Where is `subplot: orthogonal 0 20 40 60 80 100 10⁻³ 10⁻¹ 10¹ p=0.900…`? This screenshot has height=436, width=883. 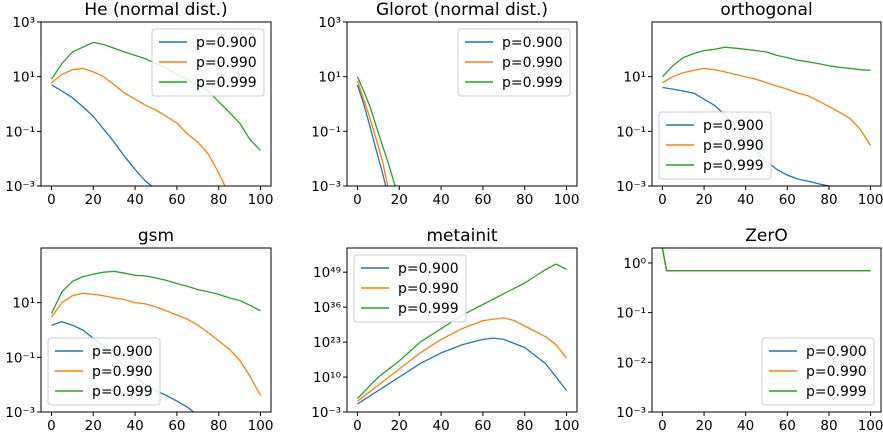 subplot: orthogonal 0 20 40 60 80 100 10⁻³ 10⁻¹ 10¹ p=0.900… is located at coordinates (749, 104).